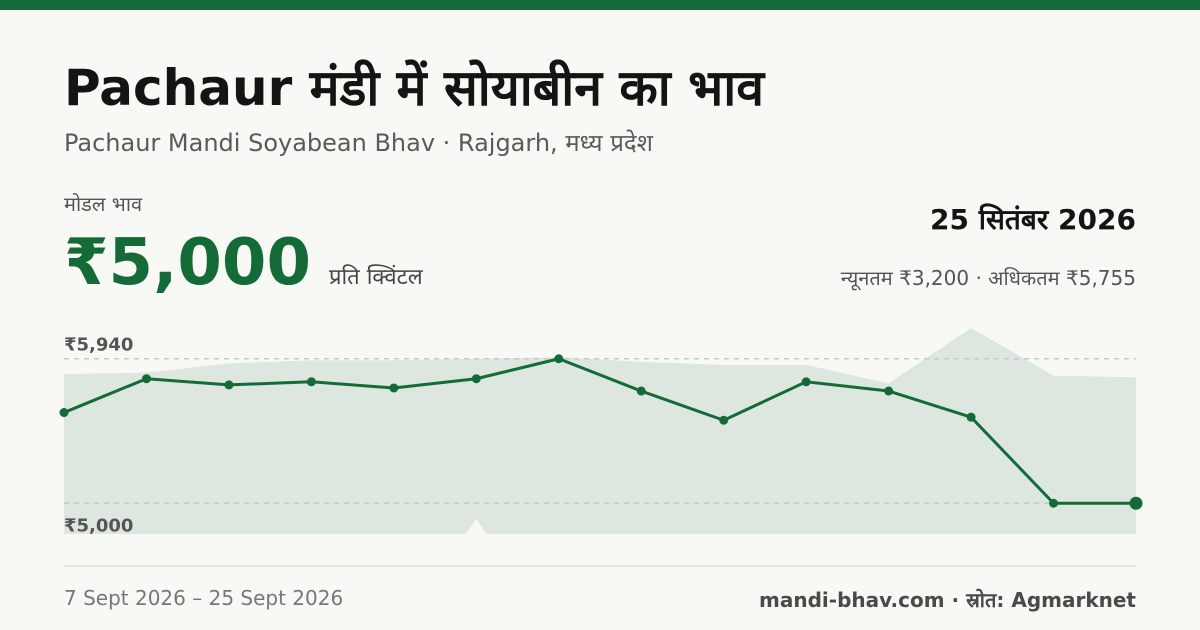 The image size is (1200, 630). What do you see at coordinates (204, 598) in the screenshot?
I see `footer-date-range: 7 Sept 2026 – 25 Sept 2026` at bounding box center [204, 598].